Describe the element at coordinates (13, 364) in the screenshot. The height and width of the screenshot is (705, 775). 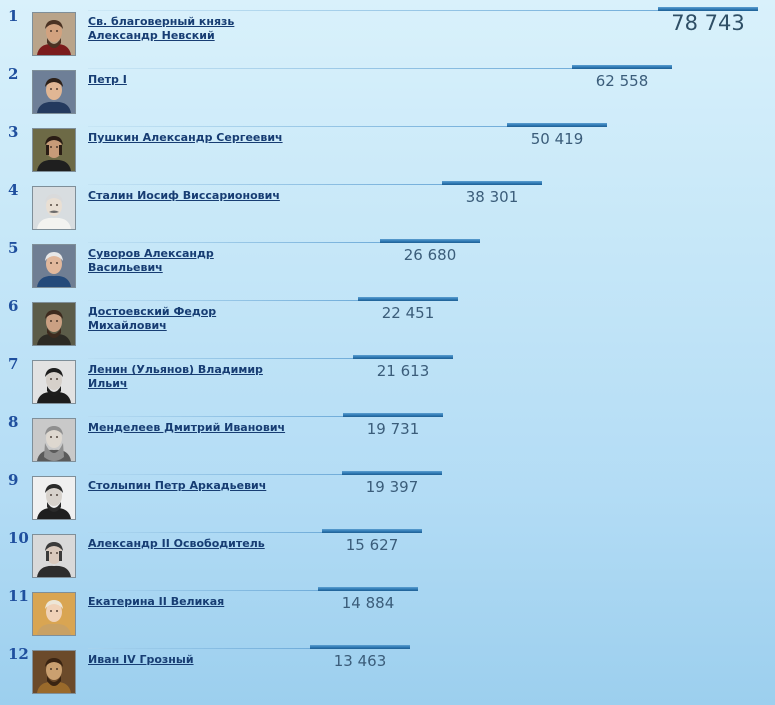
I see `rank-number: 7` at that location.